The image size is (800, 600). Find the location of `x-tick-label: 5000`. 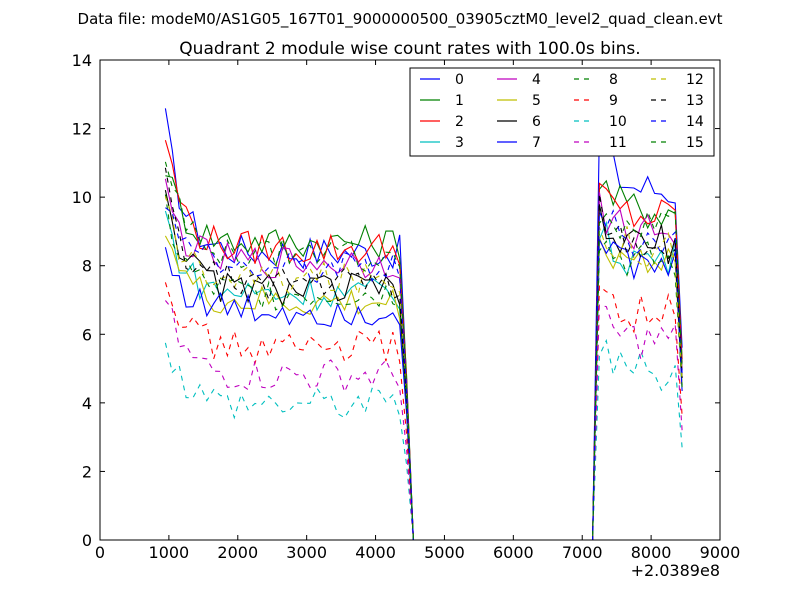

x-tick-label: 5000 is located at coordinates (444, 552).